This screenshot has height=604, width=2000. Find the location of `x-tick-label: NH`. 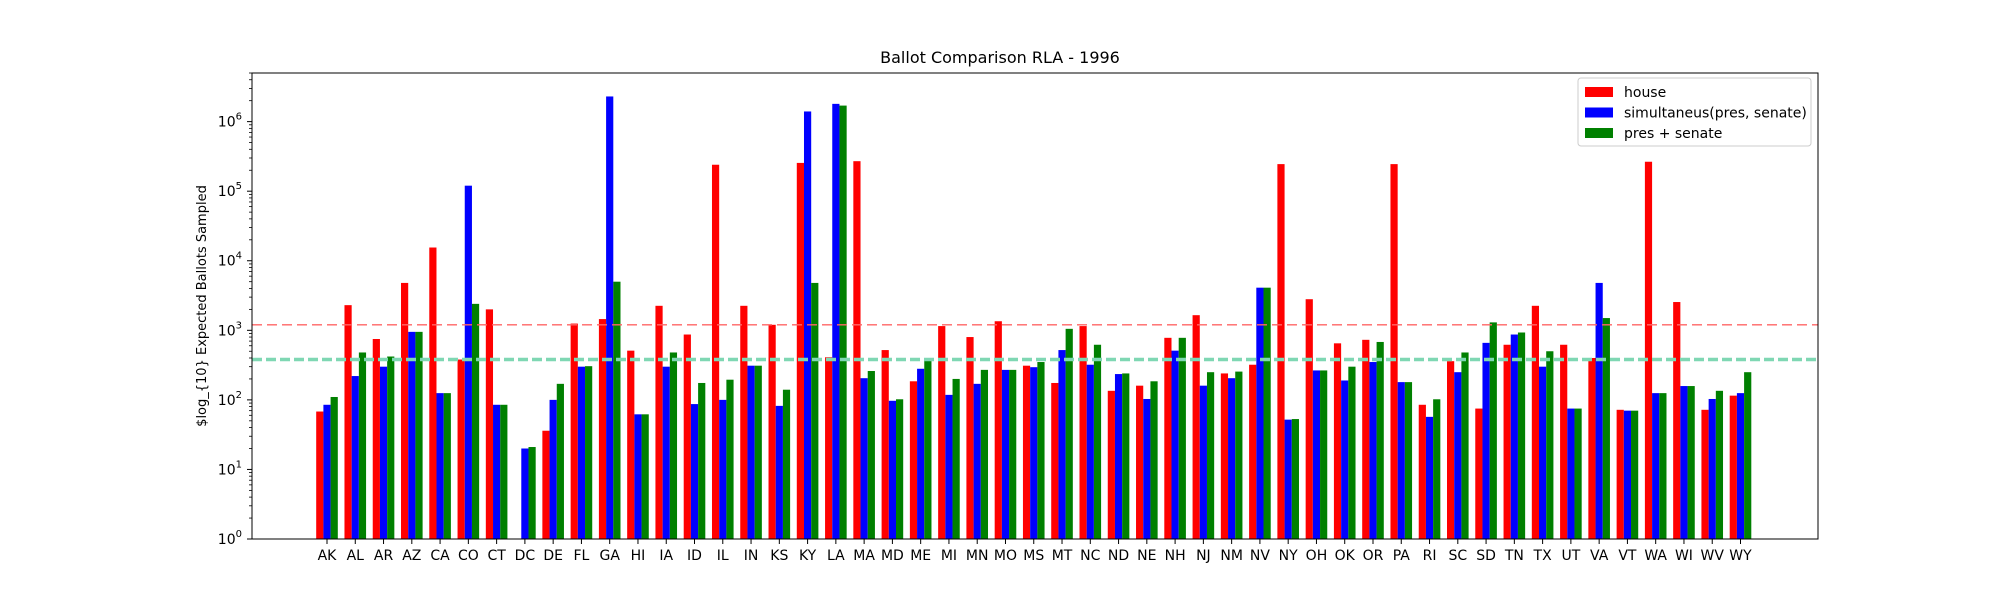

x-tick-label: NH is located at coordinates (1175, 556).